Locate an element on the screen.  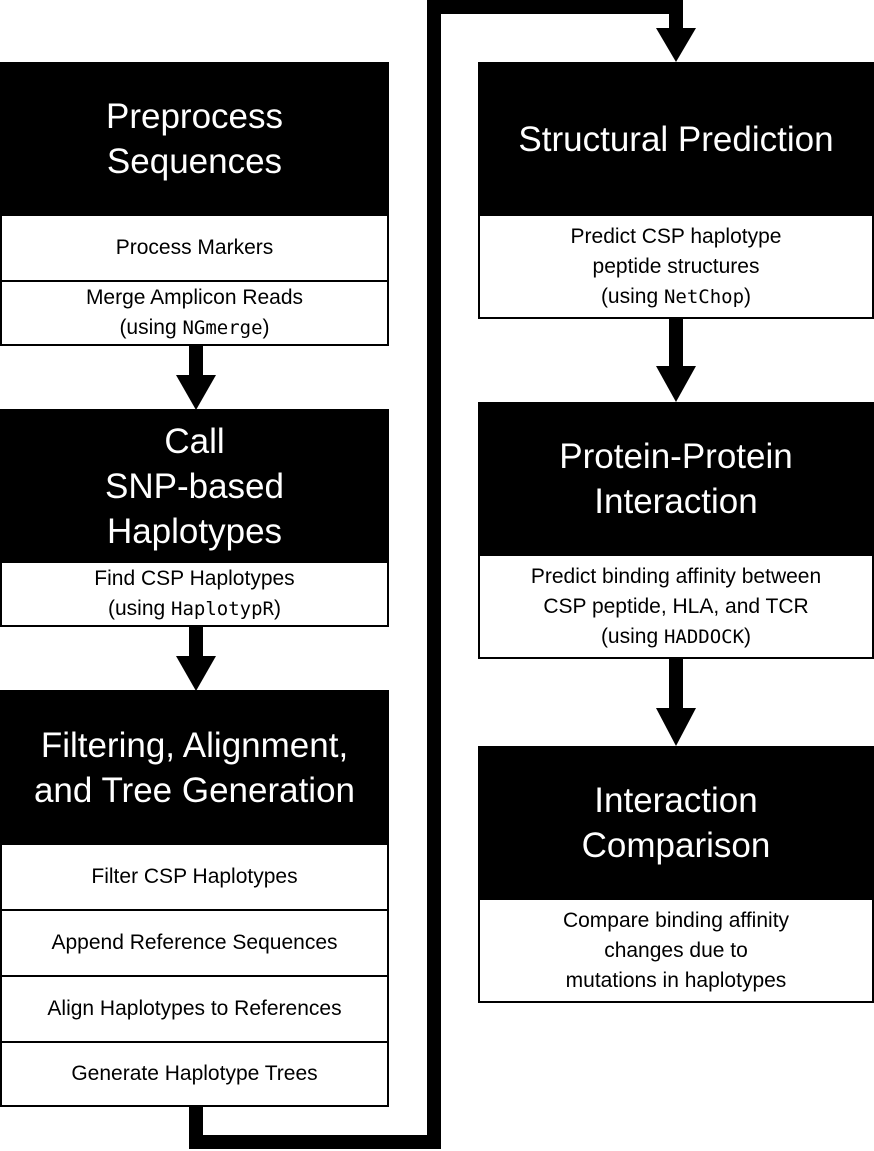
step-text: CSP peptide, HLA, and TCR is located at coordinates (676, 606).